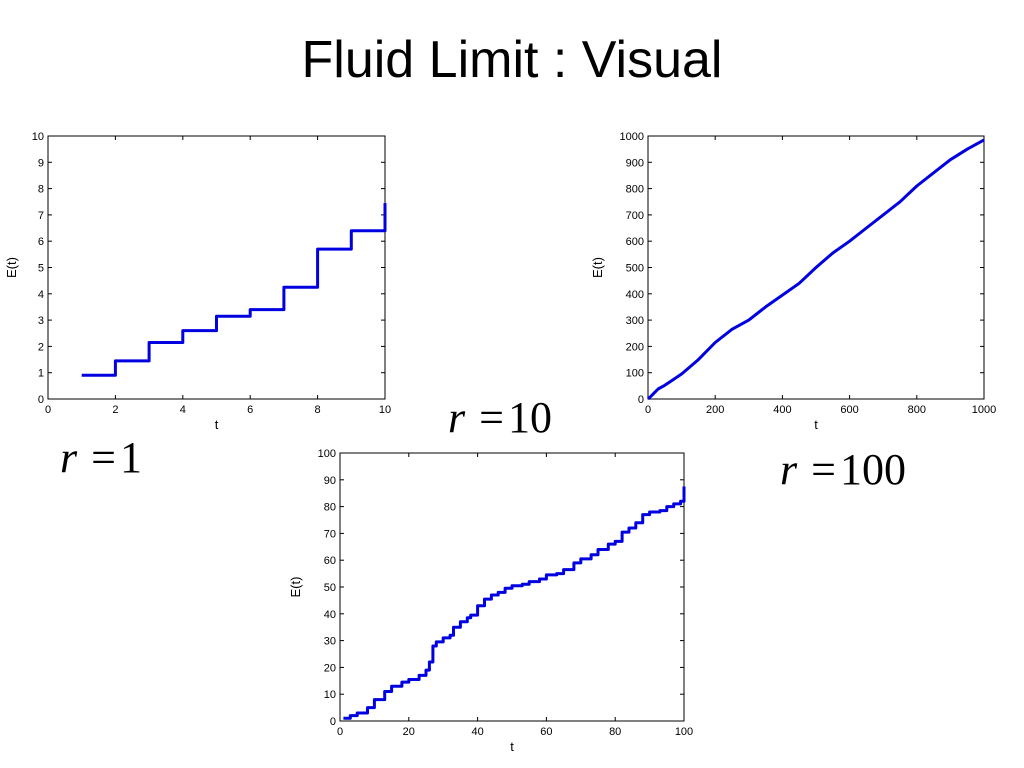 This screenshot has width=1024, height=768. Describe the element at coordinates (330, 642) in the screenshot. I see `y-tick-label: 30` at that location.